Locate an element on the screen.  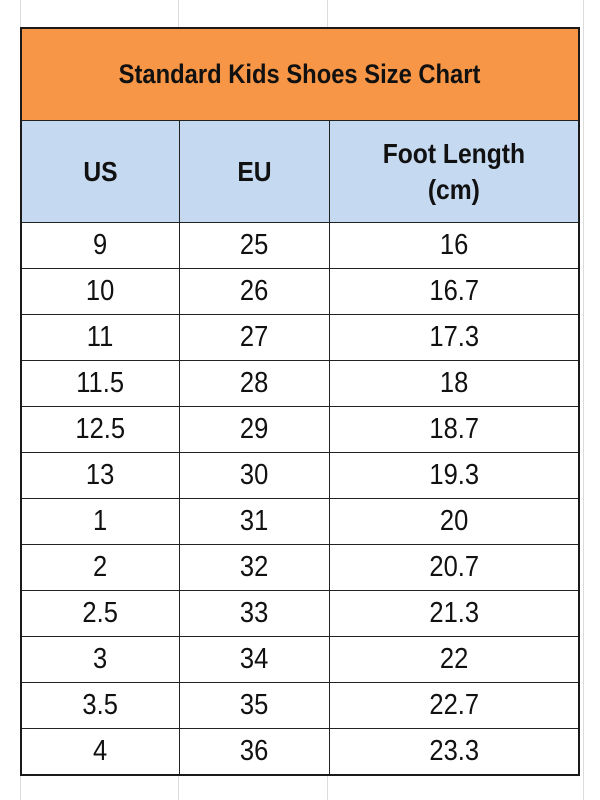
cell-cm: 23.3 is located at coordinates (454, 752).